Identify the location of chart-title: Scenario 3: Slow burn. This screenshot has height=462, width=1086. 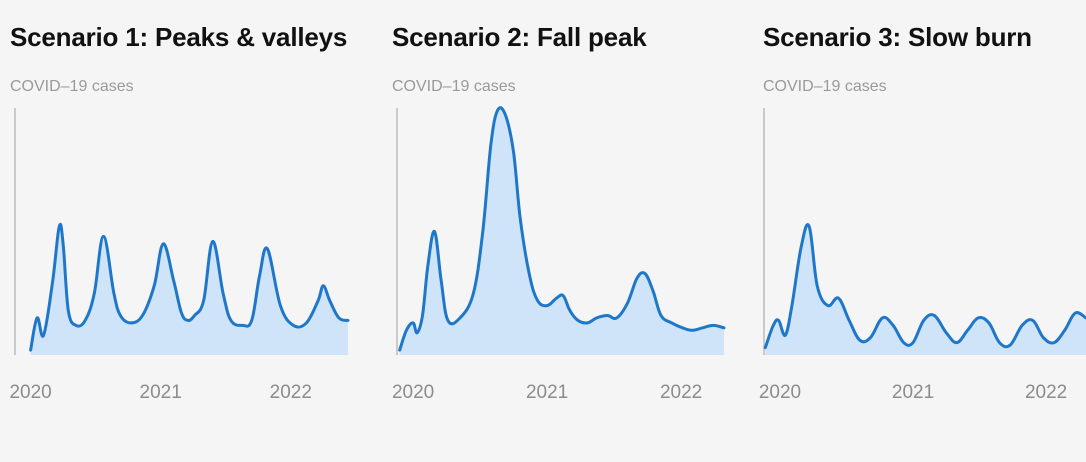
(897, 37).